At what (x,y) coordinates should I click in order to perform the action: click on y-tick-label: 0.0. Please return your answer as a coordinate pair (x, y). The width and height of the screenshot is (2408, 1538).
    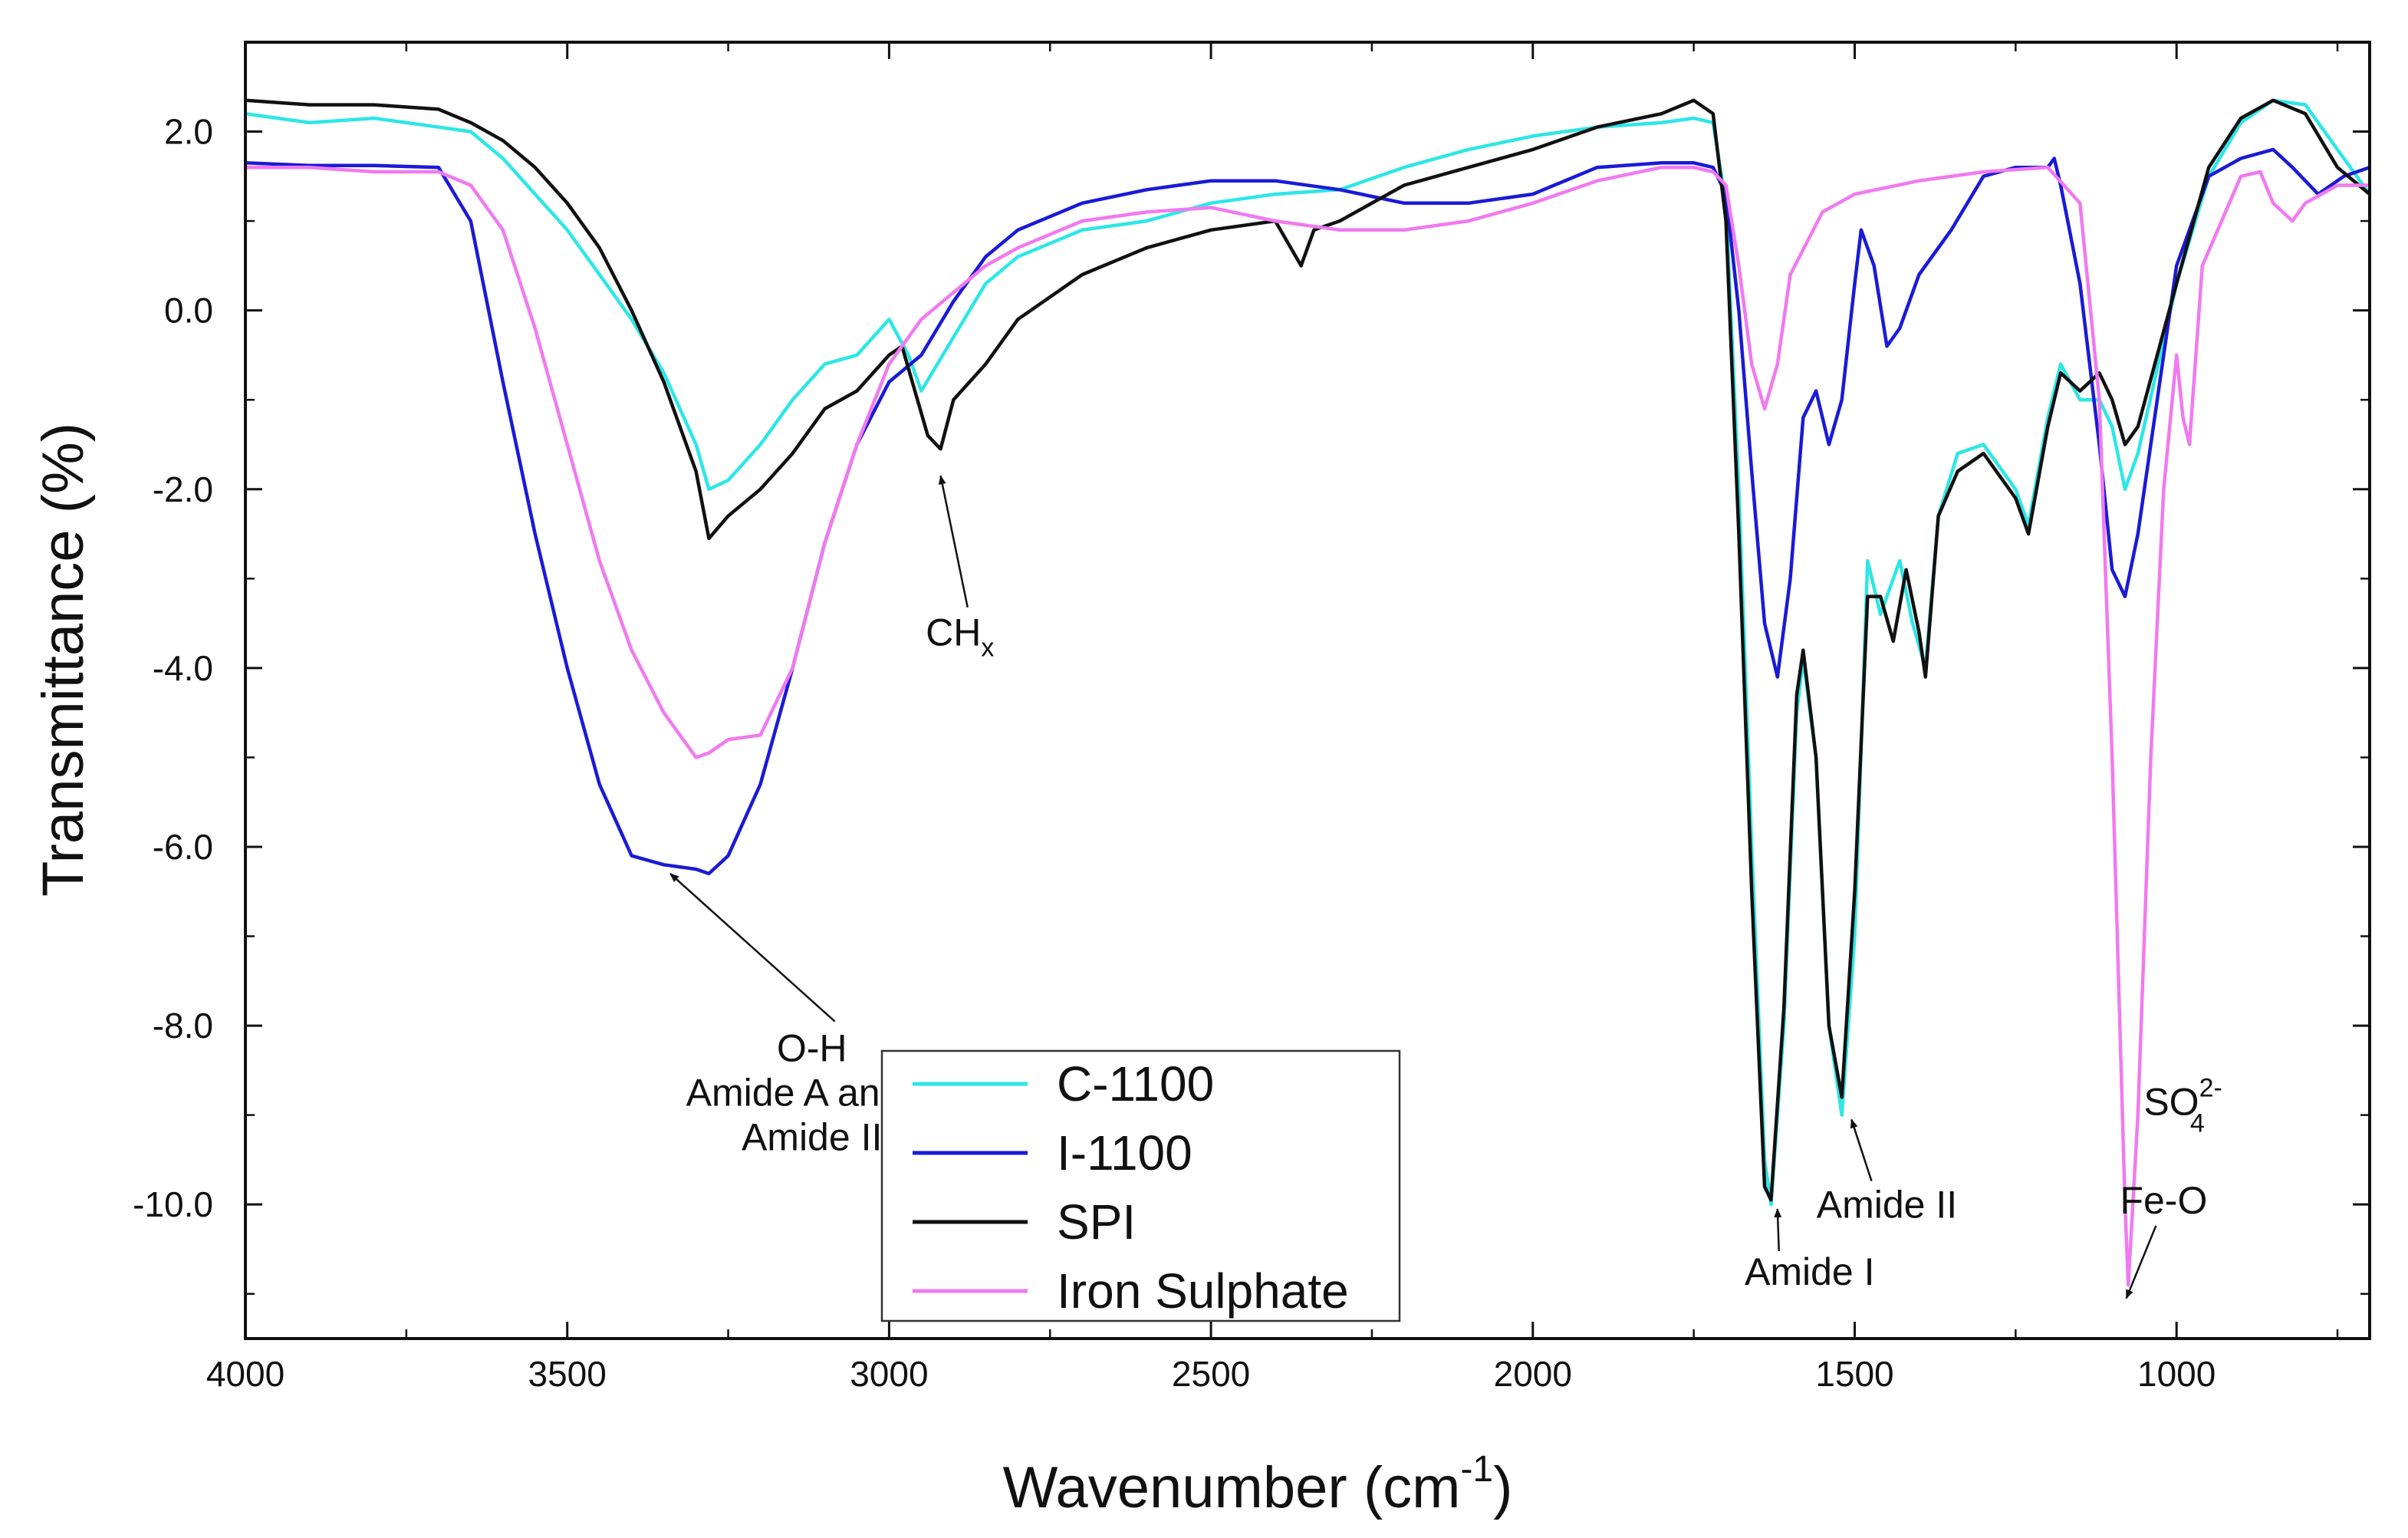
    Looking at the image, I should click on (188, 311).